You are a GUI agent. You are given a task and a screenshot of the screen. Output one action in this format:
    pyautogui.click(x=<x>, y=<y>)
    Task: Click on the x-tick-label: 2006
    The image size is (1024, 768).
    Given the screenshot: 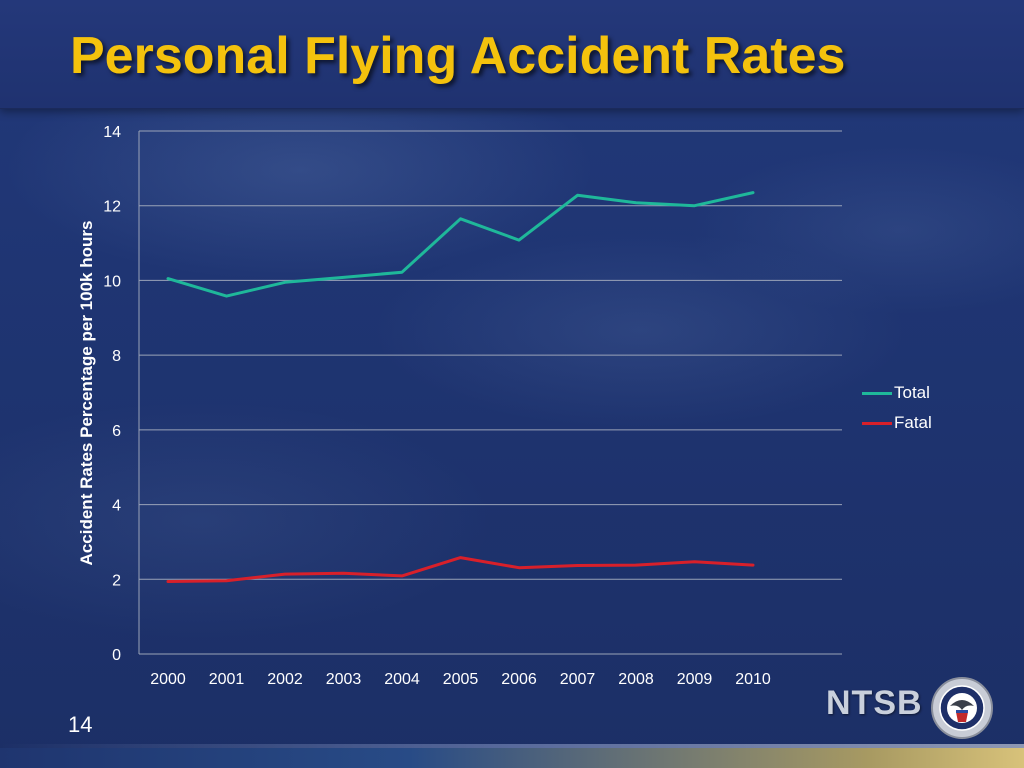 What is the action you would take?
    pyautogui.click(x=519, y=679)
    